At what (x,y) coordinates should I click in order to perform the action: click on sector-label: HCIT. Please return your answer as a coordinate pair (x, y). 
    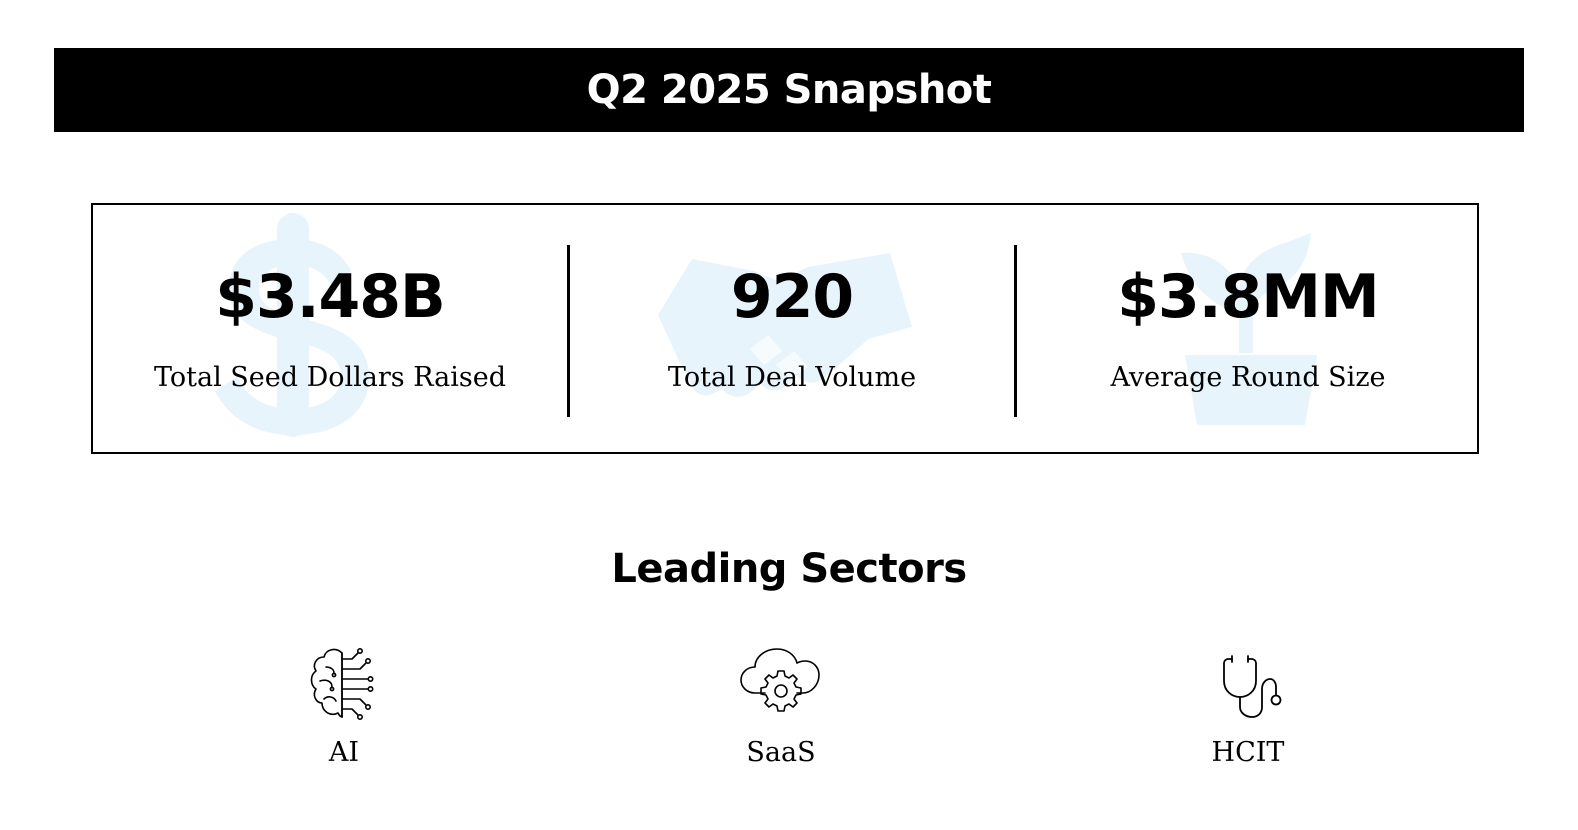
    Looking at the image, I should click on (1248, 752).